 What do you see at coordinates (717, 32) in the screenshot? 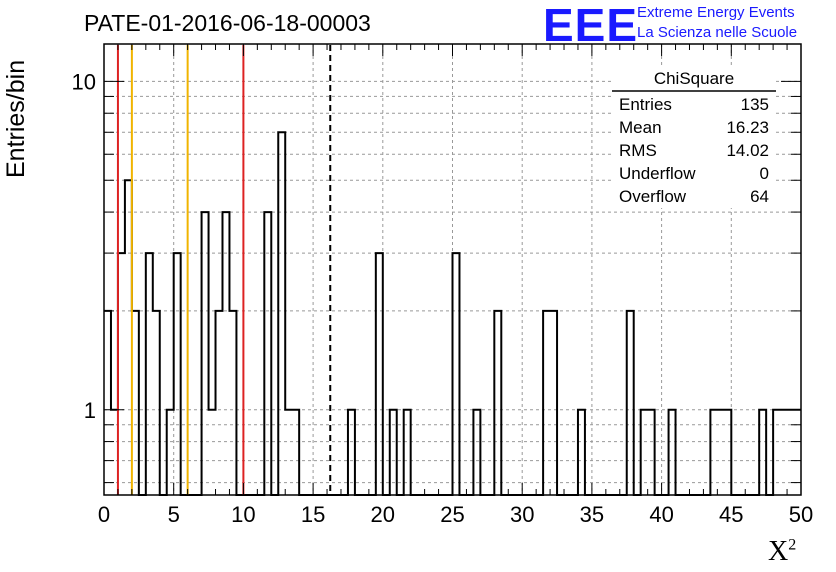
I see `logo-line-2: La Scienza nelle Scuole` at bounding box center [717, 32].